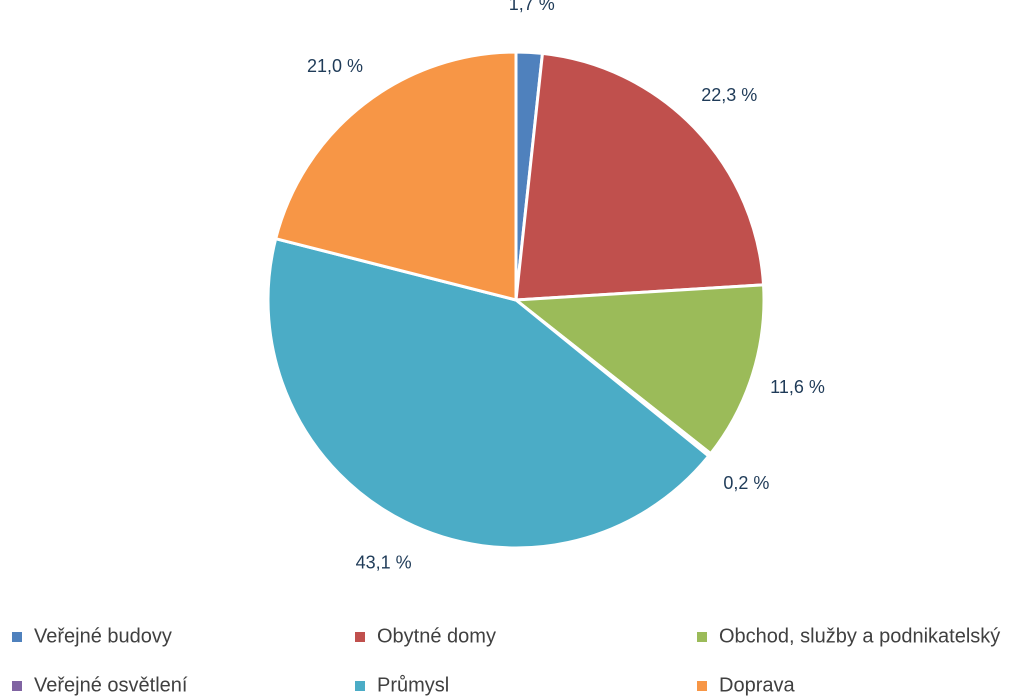 This screenshot has width=1029, height=698. I want to click on legend-label: Obytné domy, so click(436, 636).